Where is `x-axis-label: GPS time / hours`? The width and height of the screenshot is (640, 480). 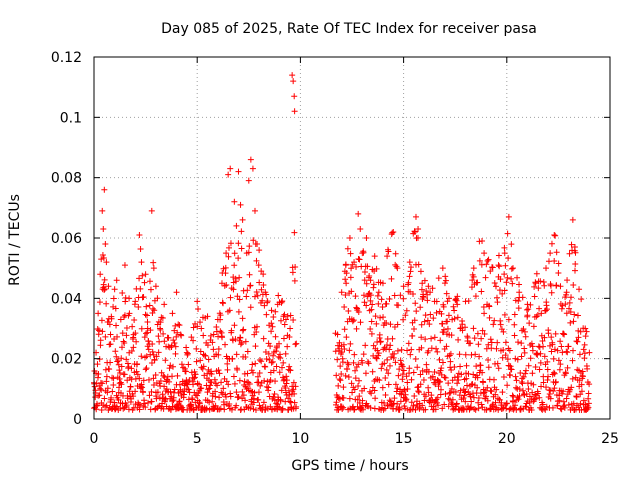
x-axis-label: GPS time / hours is located at coordinates (349, 466).